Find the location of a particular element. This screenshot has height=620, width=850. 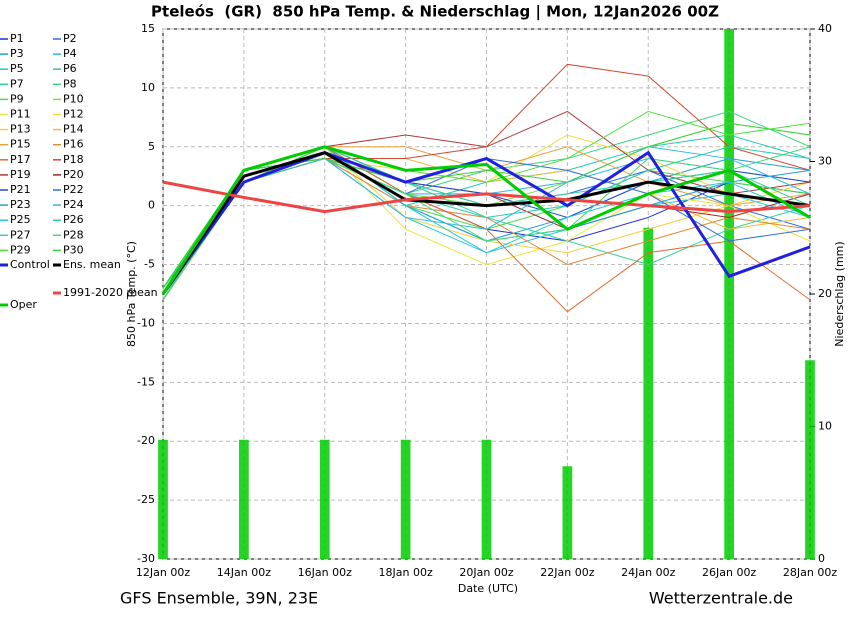

legend-label: P7 is located at coordinates (17, 83).